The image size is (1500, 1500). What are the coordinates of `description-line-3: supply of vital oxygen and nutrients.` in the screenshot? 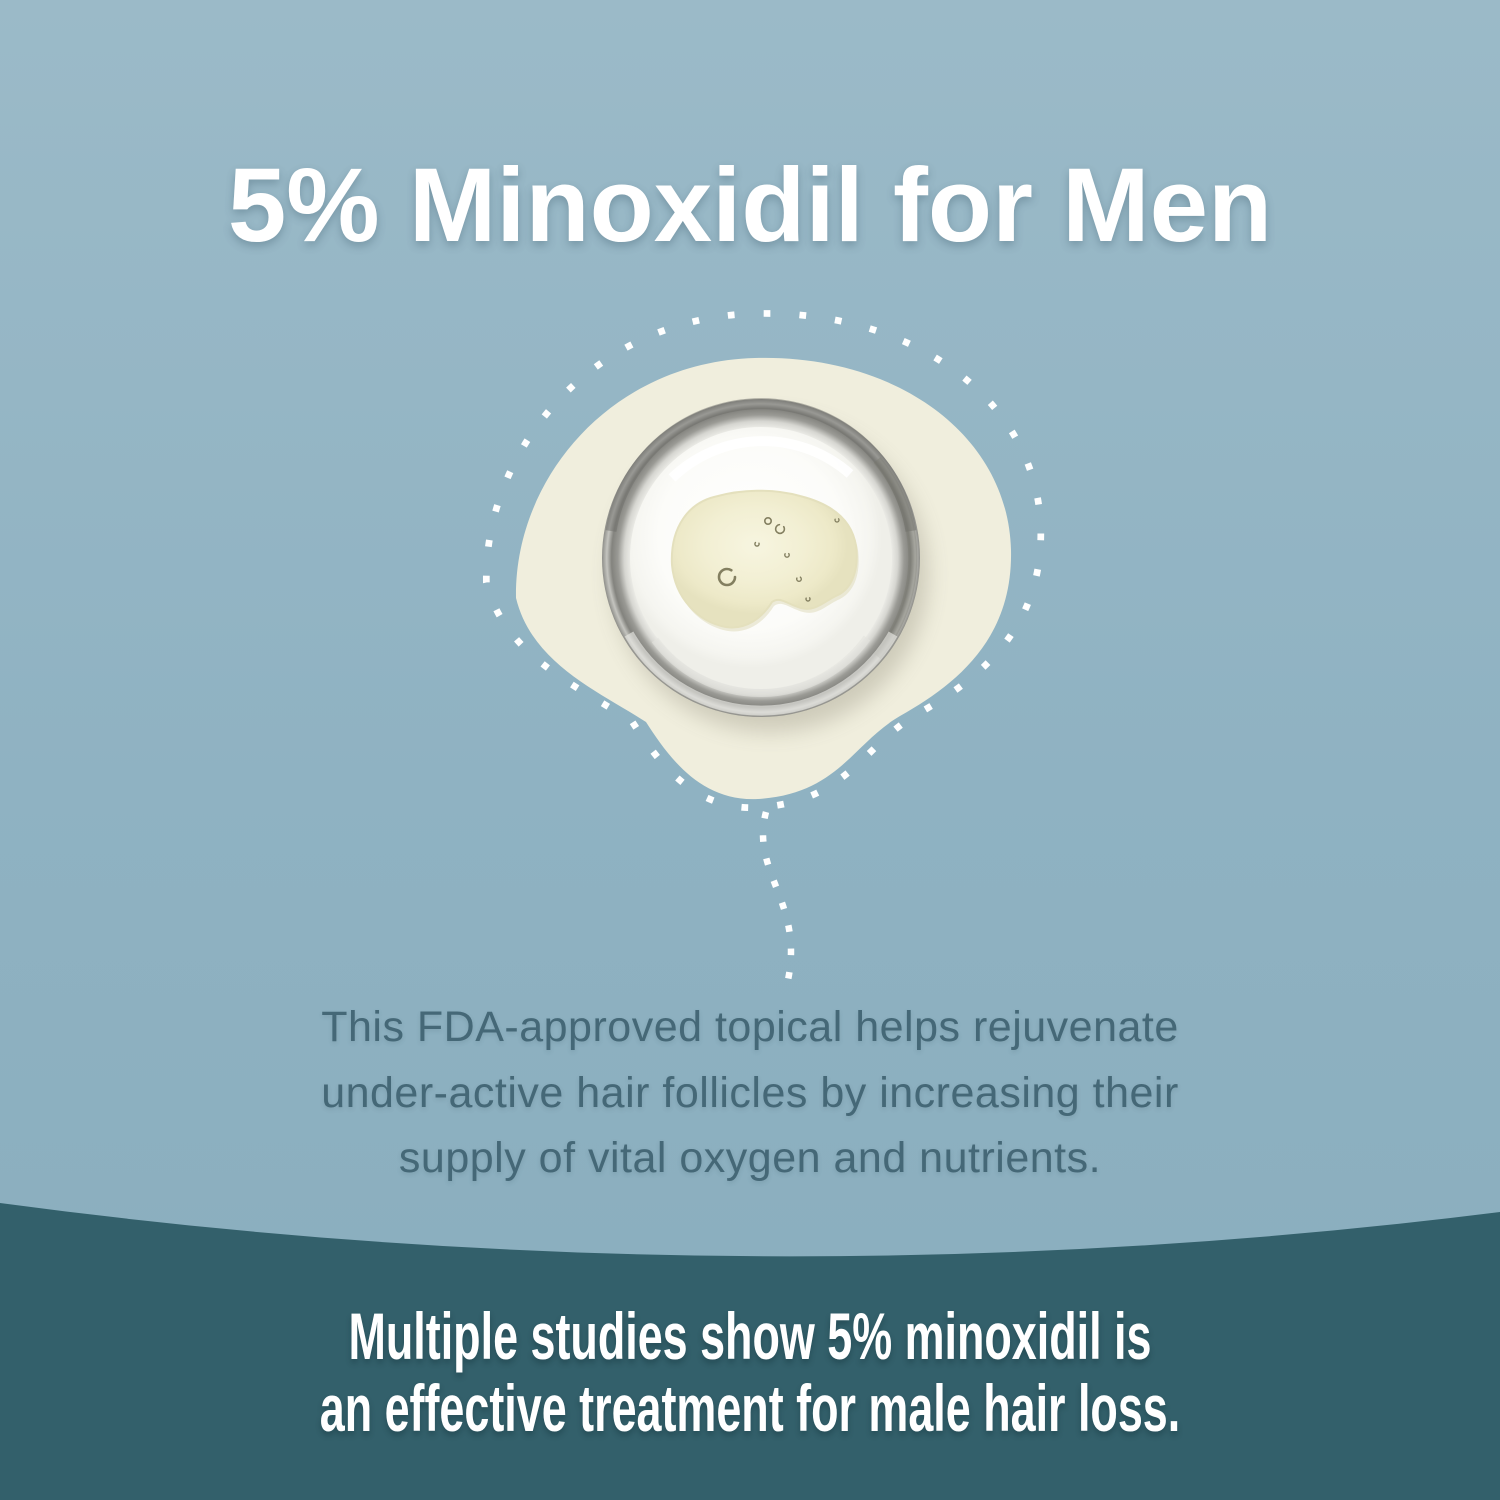 It's located at (750, 1158).